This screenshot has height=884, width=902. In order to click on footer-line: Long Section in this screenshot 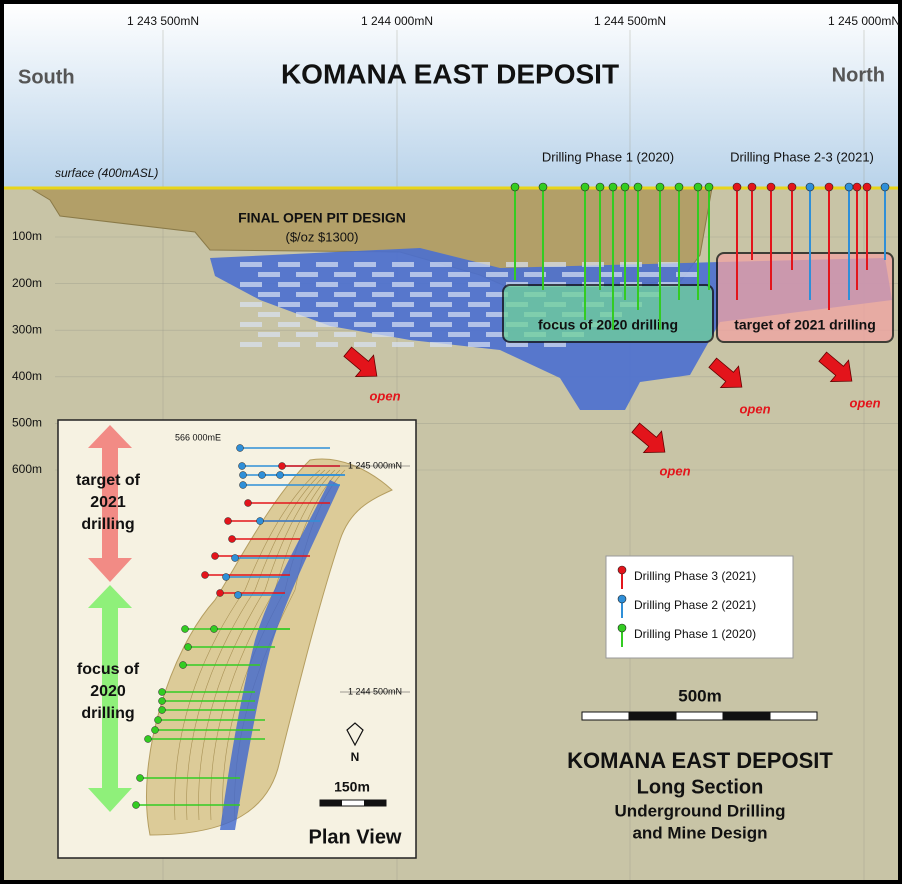, I will do `click(700, 787)`.